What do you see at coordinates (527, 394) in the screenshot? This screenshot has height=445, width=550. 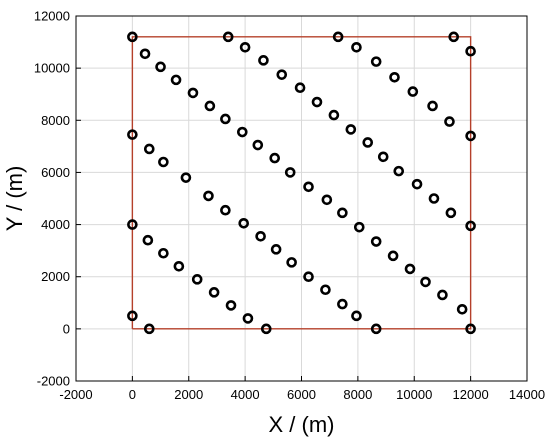 I see `x-tick-label: 14000` at bounding box center [527, 394].